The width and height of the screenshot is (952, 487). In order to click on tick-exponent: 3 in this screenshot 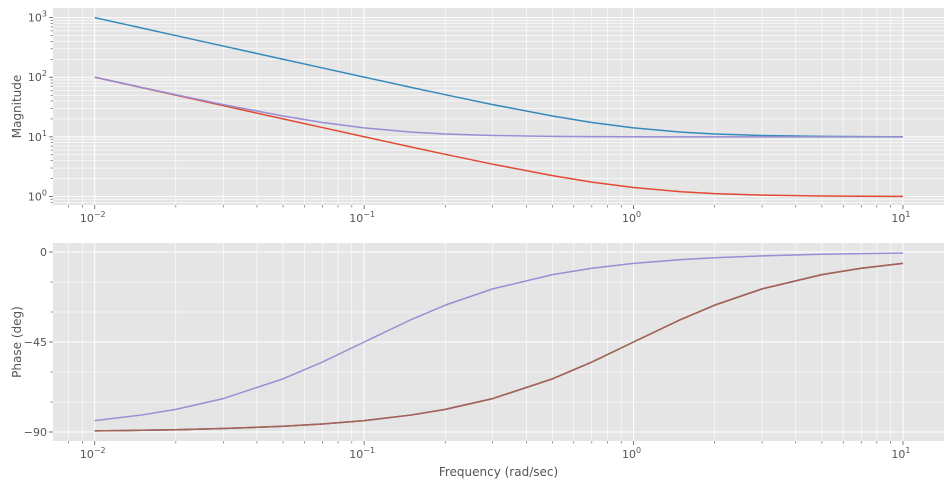, I will do `click(44, 14)`.